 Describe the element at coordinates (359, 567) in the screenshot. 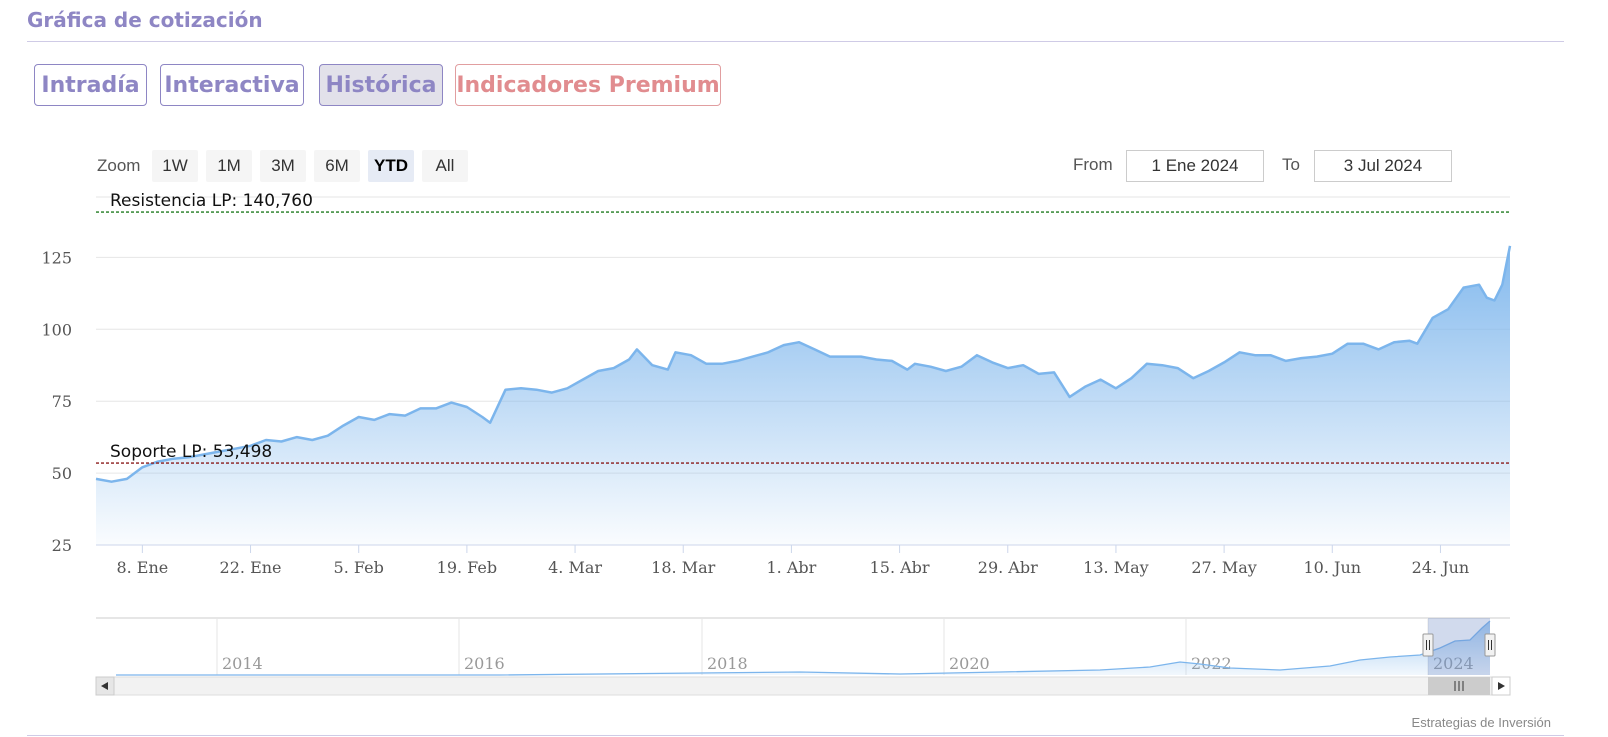

I see `x-tick-label: 5. Feb` at that location.